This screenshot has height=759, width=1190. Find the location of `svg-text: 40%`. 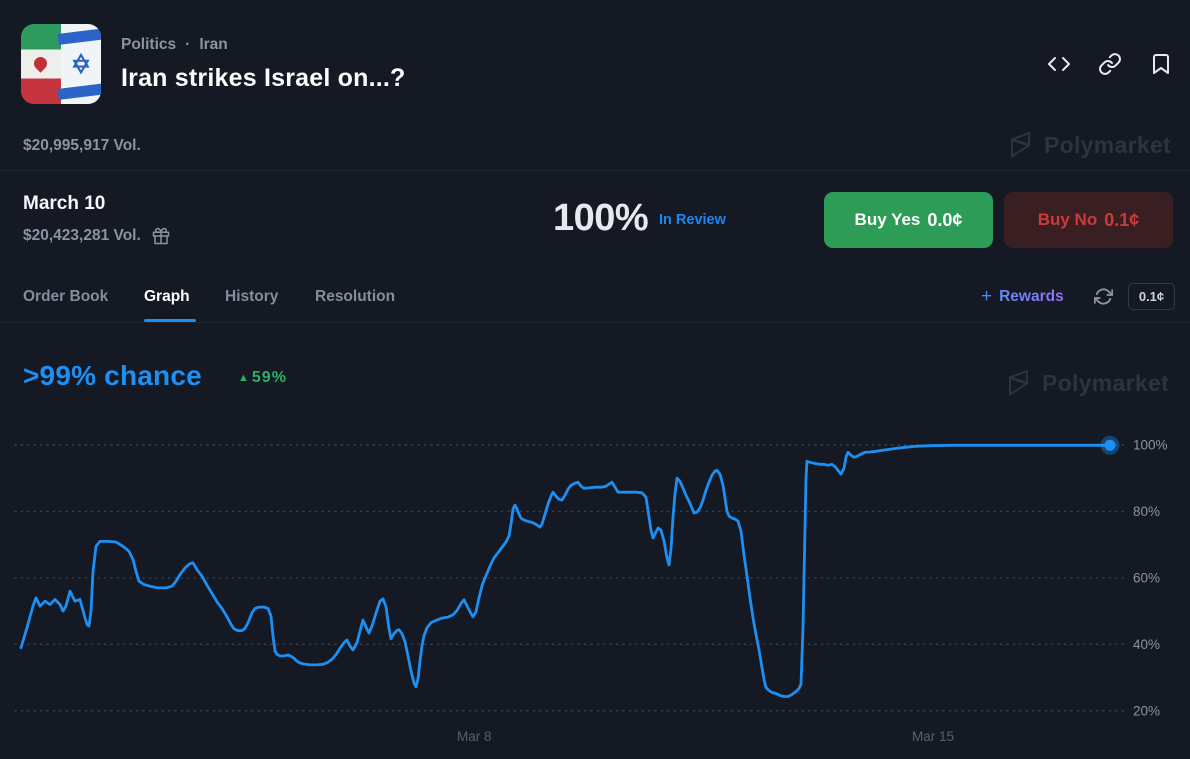

svg-text: 40% is located at coordinates (1146, 644).